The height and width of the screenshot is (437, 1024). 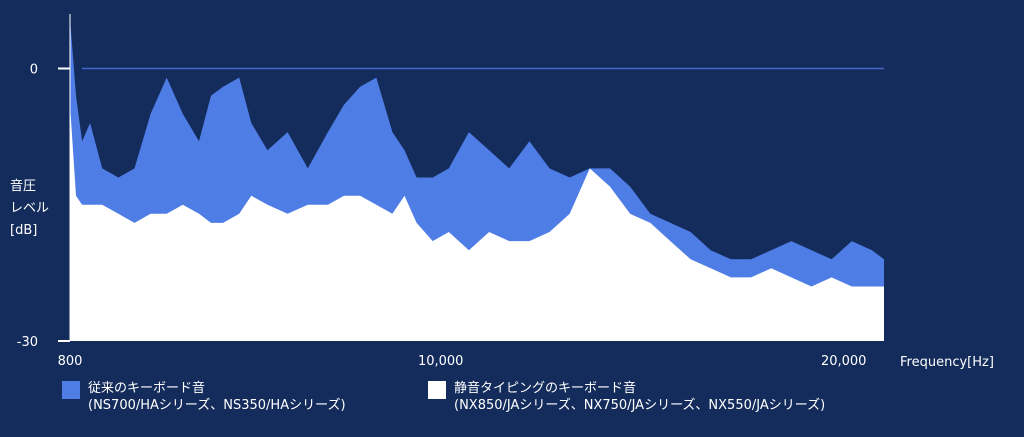 What do you see at coordinates (27, 342) in the screenshot?
I see `y-tick-label: -30` at bounding box center [27, 342].